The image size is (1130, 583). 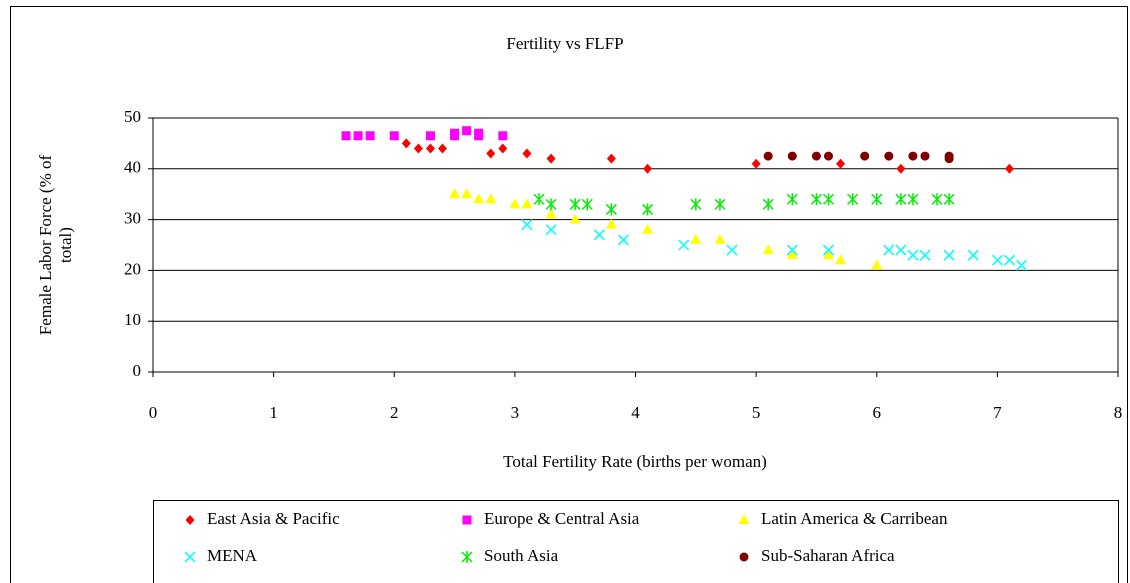 What do you see at coordinates (132, 319) in the screenshot?
I see `y-tick-label: 10` at bounding box center [132, 319].